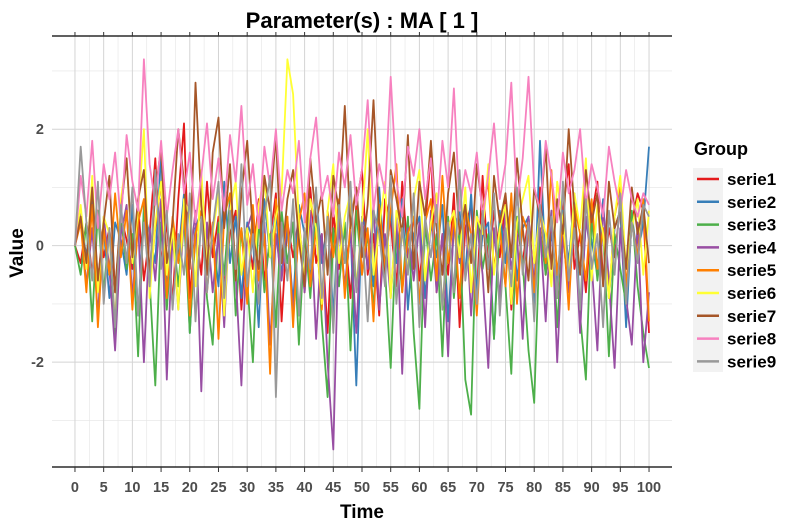 The height and width of the screenshot is (523, 799). What do you see at coordinates (751, 293) in the screenshot?
I see `legend-label-serie6: serie6` at bounding box center [751, 293].